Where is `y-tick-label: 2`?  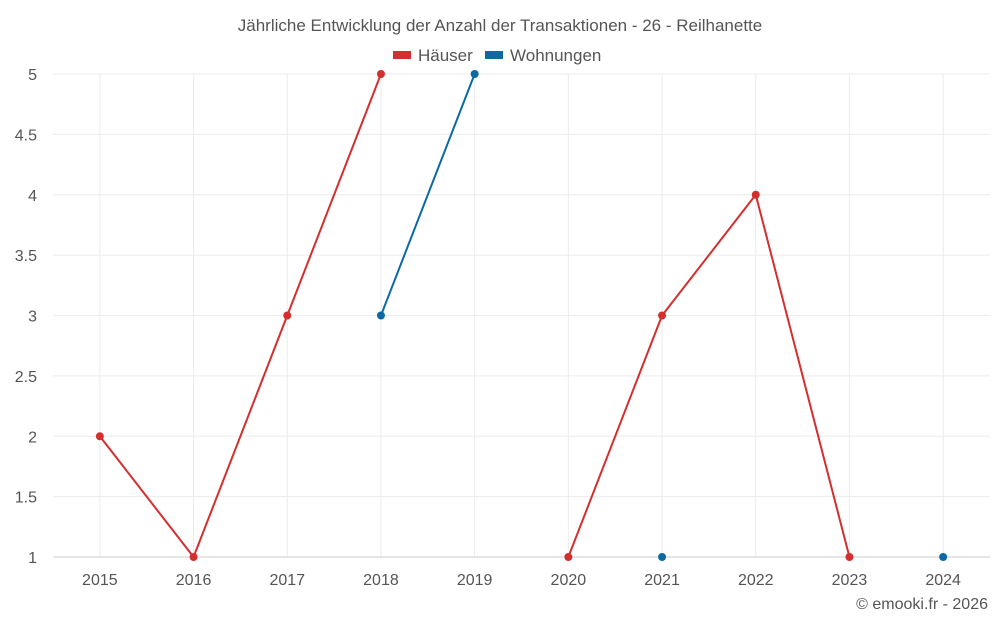
y-tick-label: 2 is located at coordinates (32, 437).